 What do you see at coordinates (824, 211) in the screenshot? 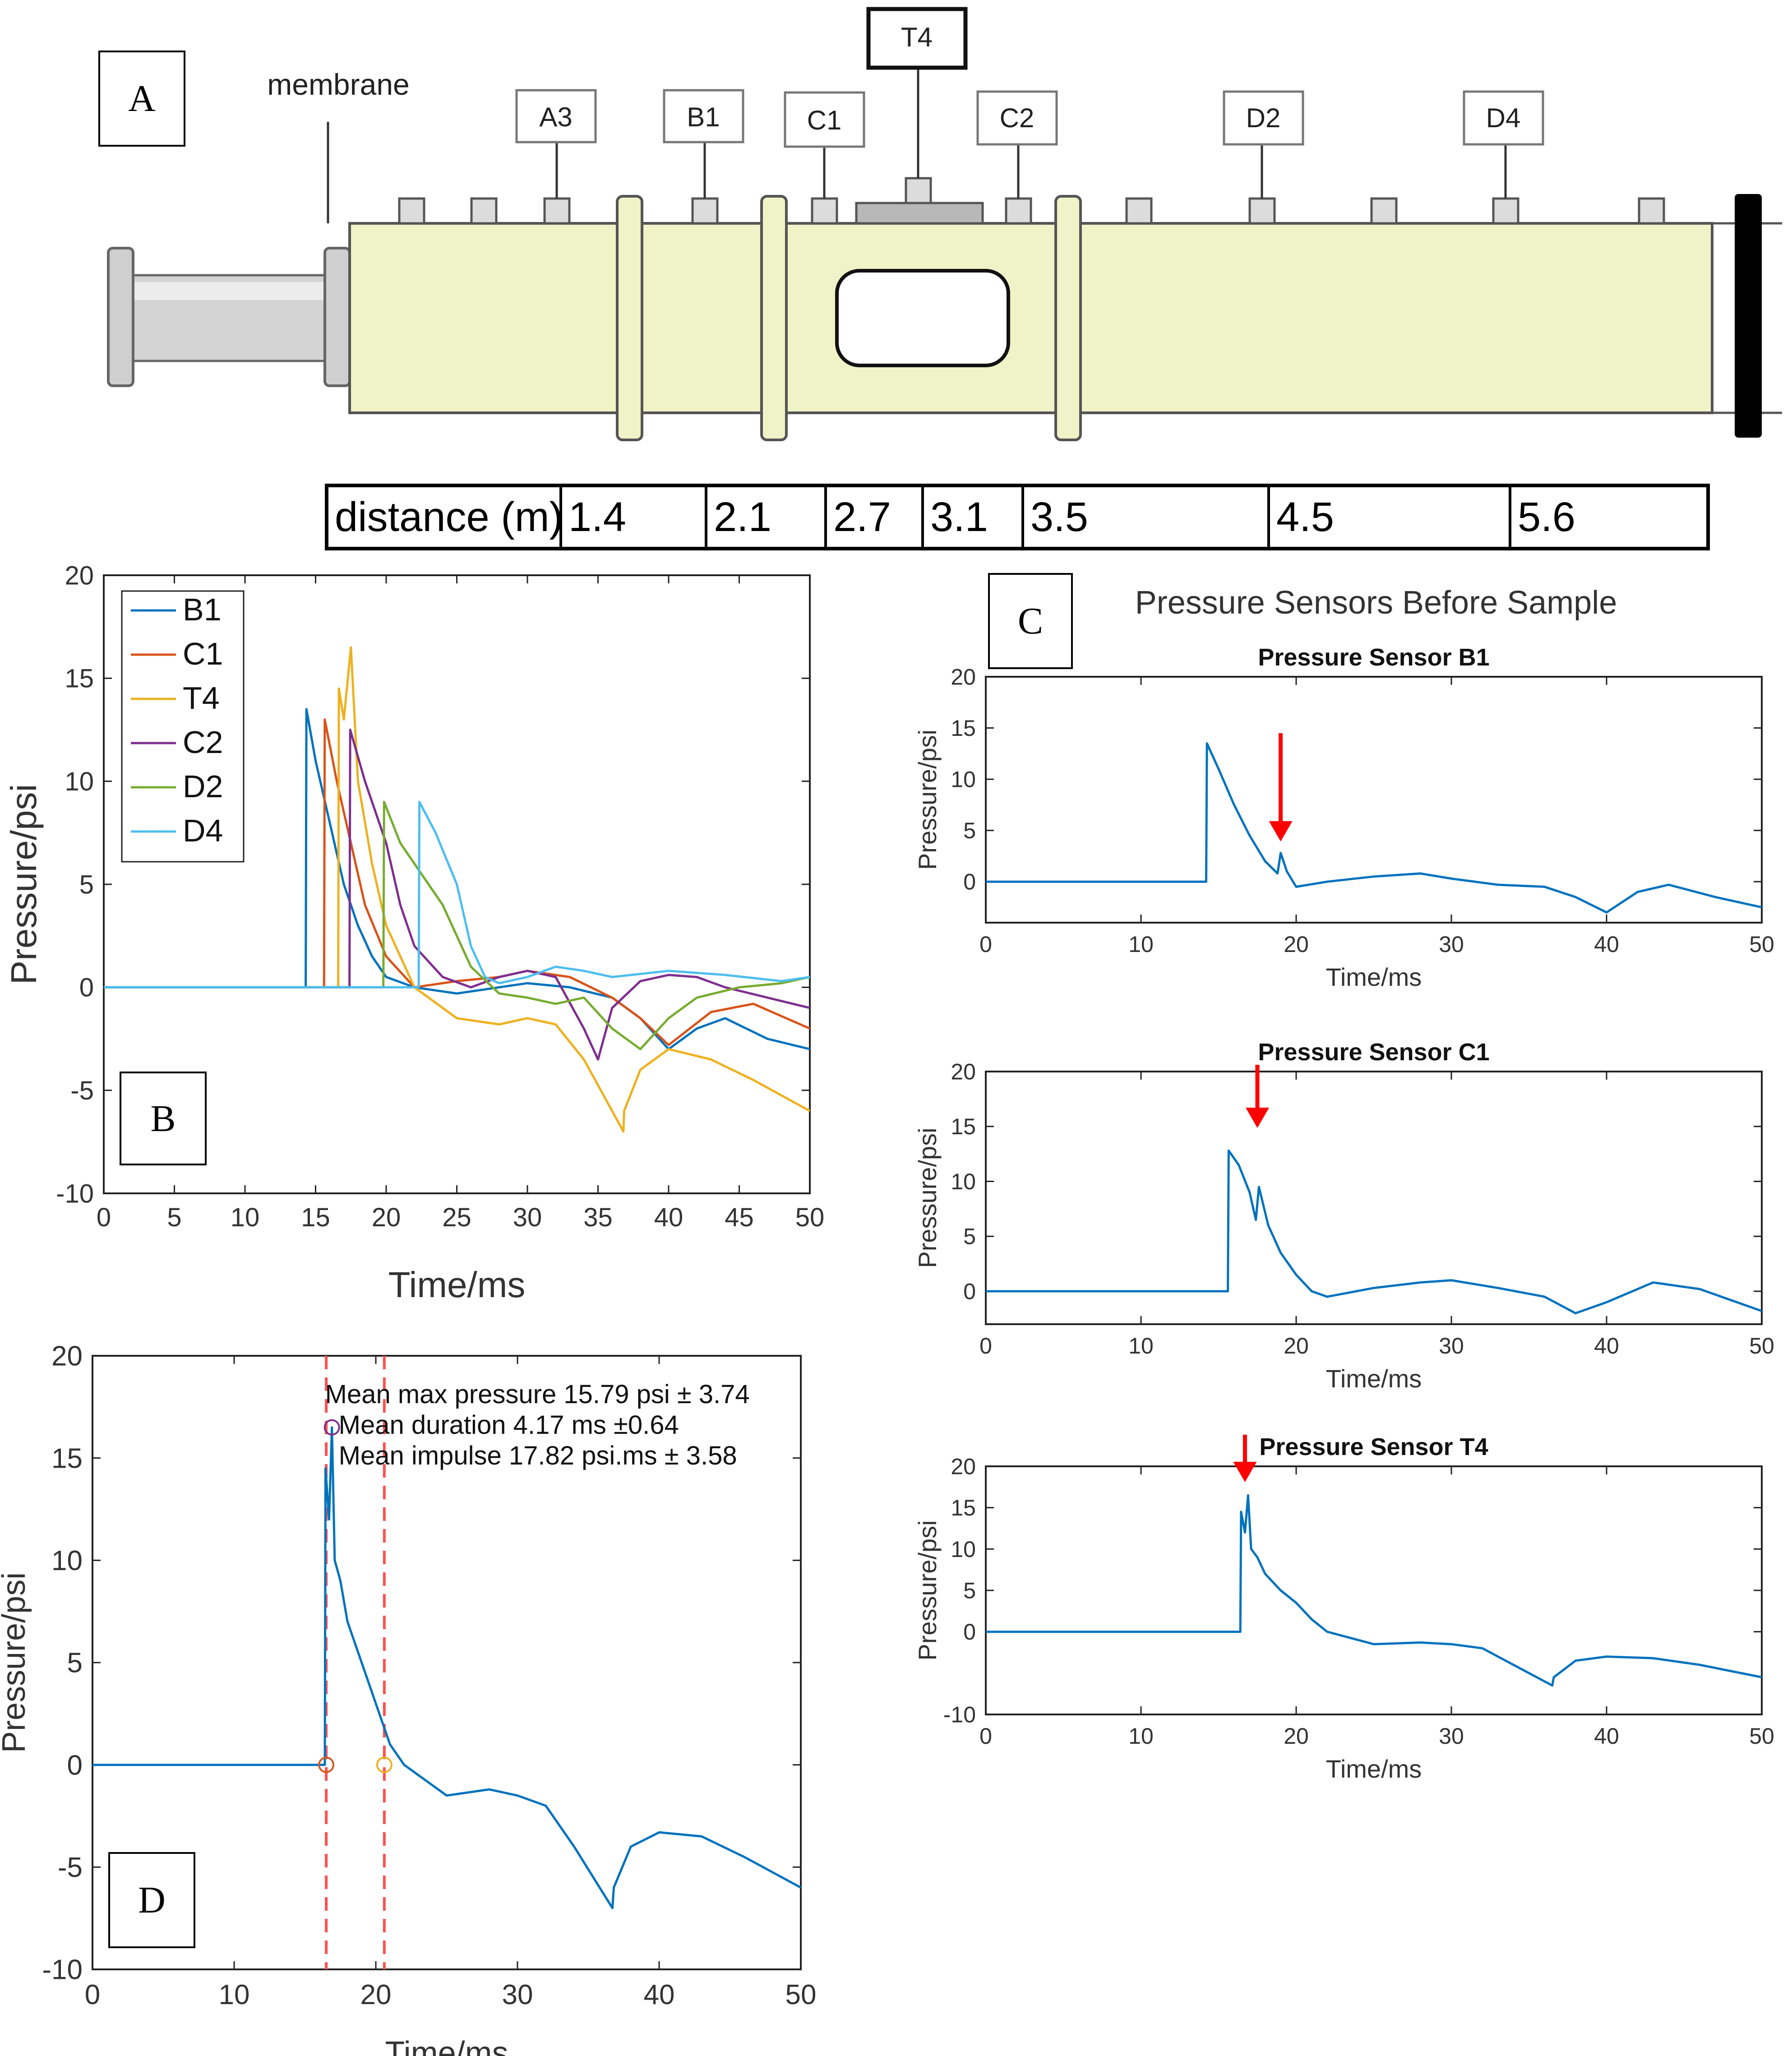
I see `gauge-c1` at bounding box center [824, 211].